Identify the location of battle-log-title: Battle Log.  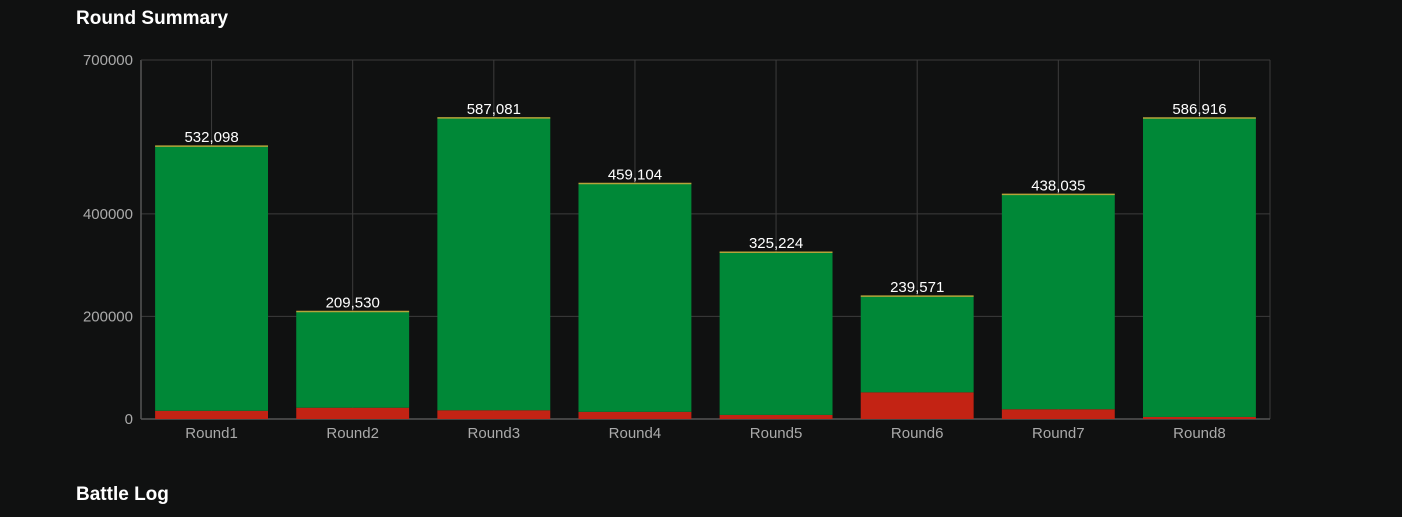
(122, 494).